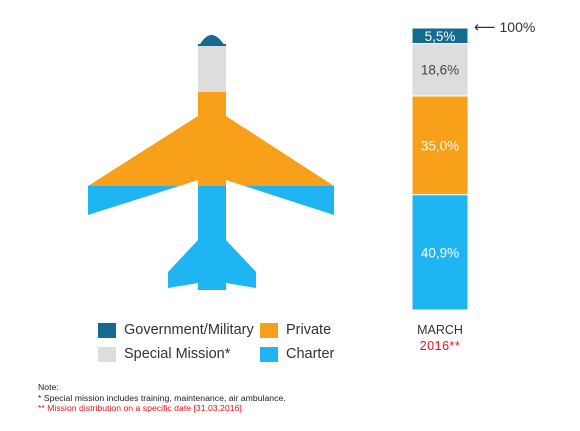 Image resolution: width=580 pixels, height=431 pixels. I want to click on legend-item-government: Government/Military, so click(176, 330).